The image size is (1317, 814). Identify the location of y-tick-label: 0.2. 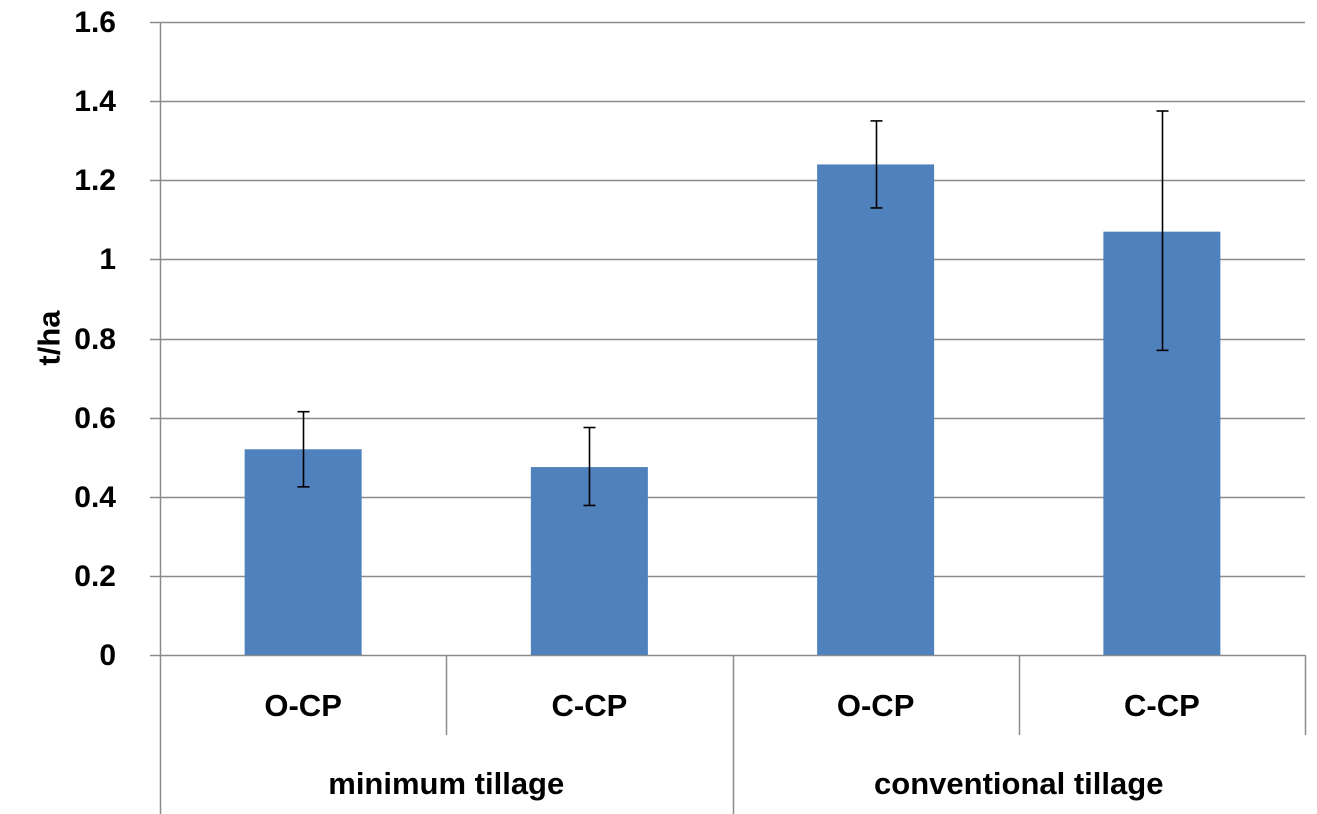
(95, 576).